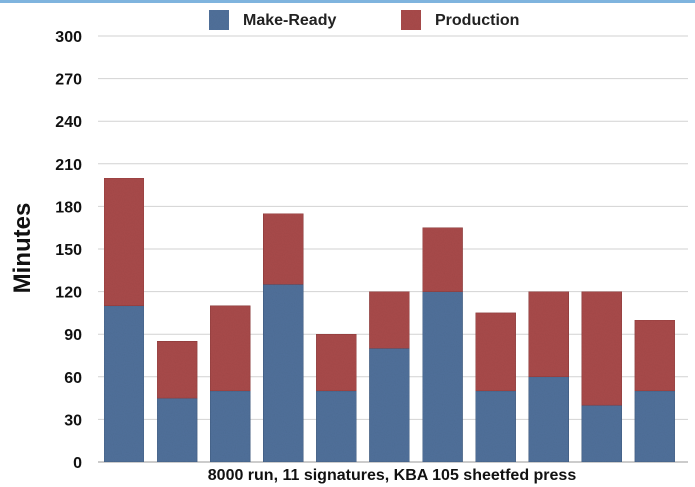  Describe the element at coordinates (411, 20) in the screenshot. I see `legend-swatch-production` at that location.